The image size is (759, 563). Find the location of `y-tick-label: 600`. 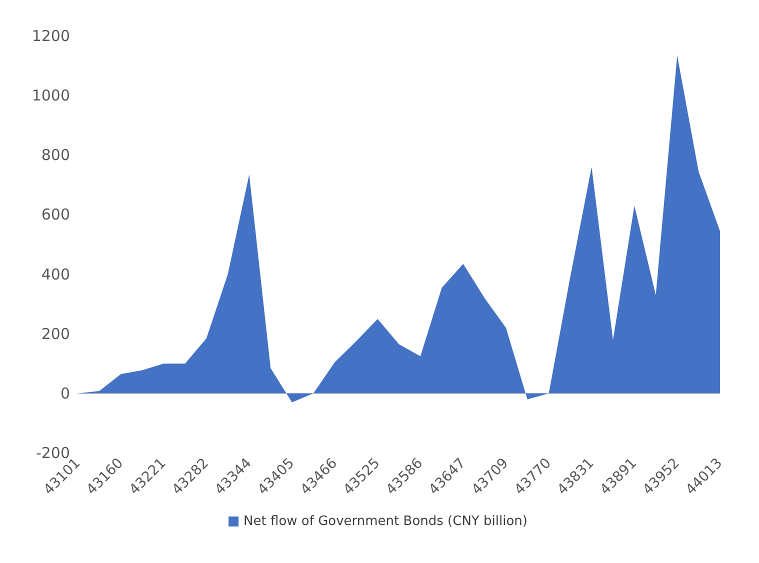

y-tick-label: 600 is located at coordinates (55, 215).